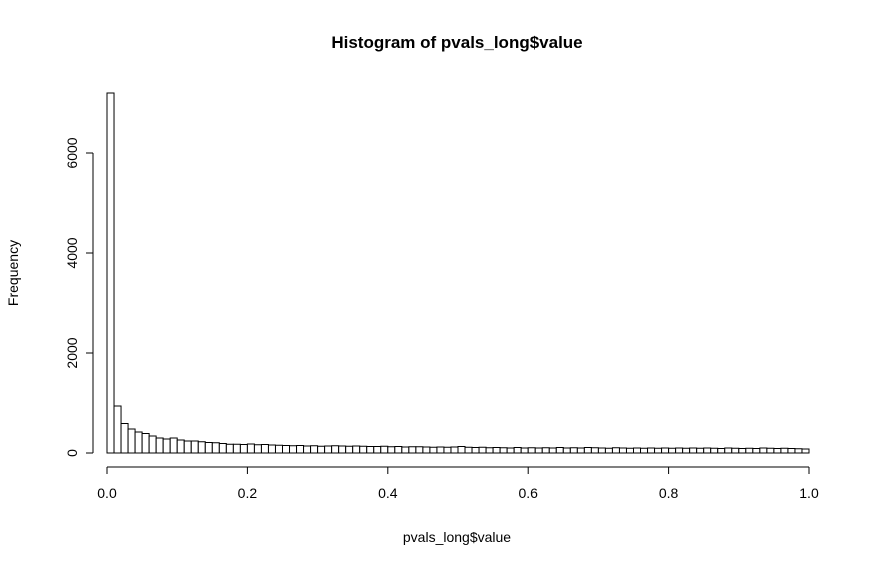  What do you see at coordinates (72, 453) in the screenshot?
I see `y-tick-label: 0` at bounding box center [72, 453].